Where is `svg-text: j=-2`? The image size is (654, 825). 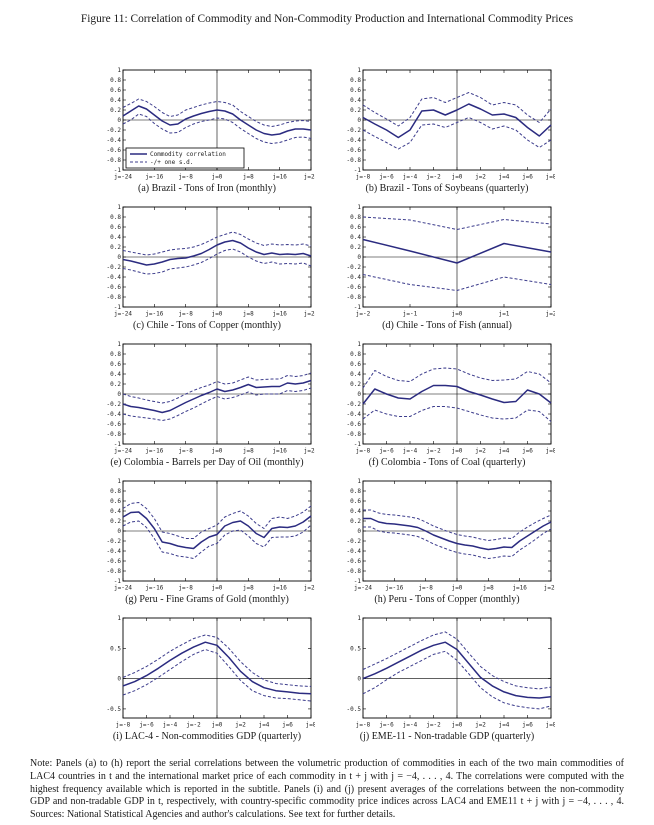
svg-text: j=-2 is located at coordinates (433, 177).